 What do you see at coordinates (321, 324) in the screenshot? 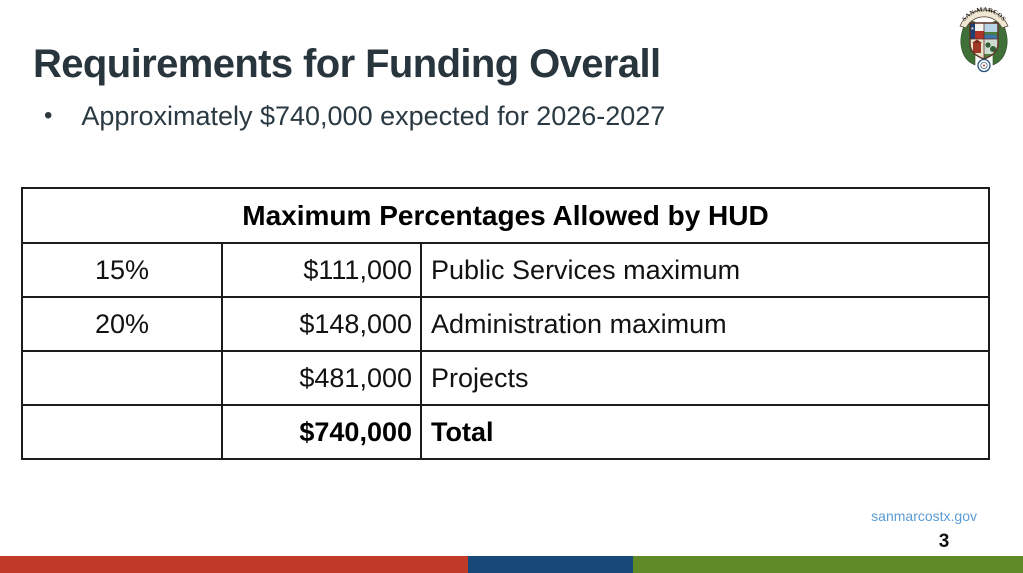
I see `cell-amount: $148,000` at bounding box center [321, 324].